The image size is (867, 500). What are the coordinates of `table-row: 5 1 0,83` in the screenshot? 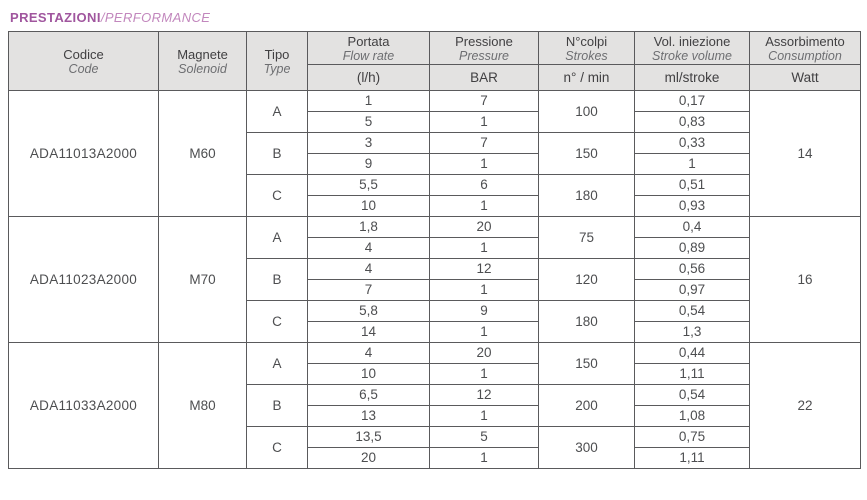 It's located at (435, 122).